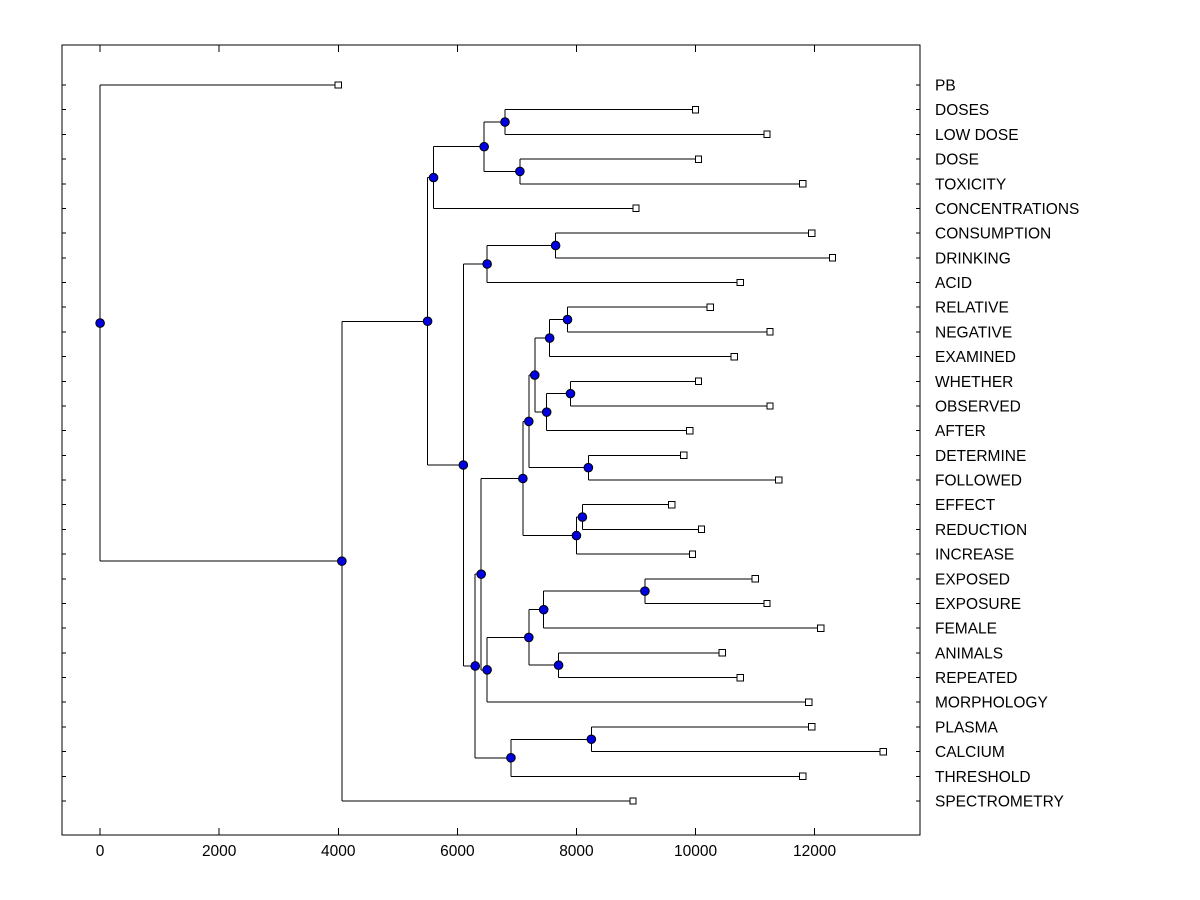  What do you see at coordinates (695, 851) in the screenshot?
I see `x-tick-label: 10000` at bounding box center [695, 851].